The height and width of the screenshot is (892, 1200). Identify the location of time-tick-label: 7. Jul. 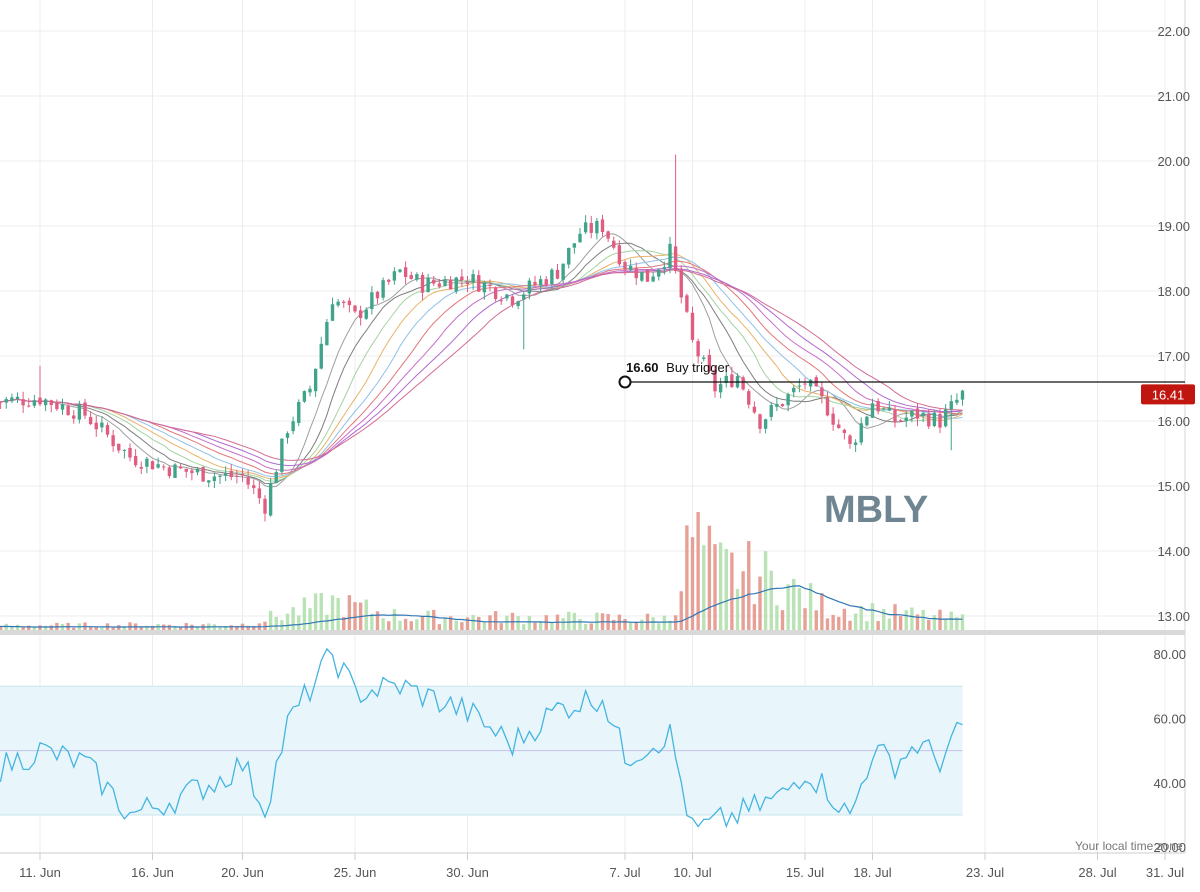
(624, 872).